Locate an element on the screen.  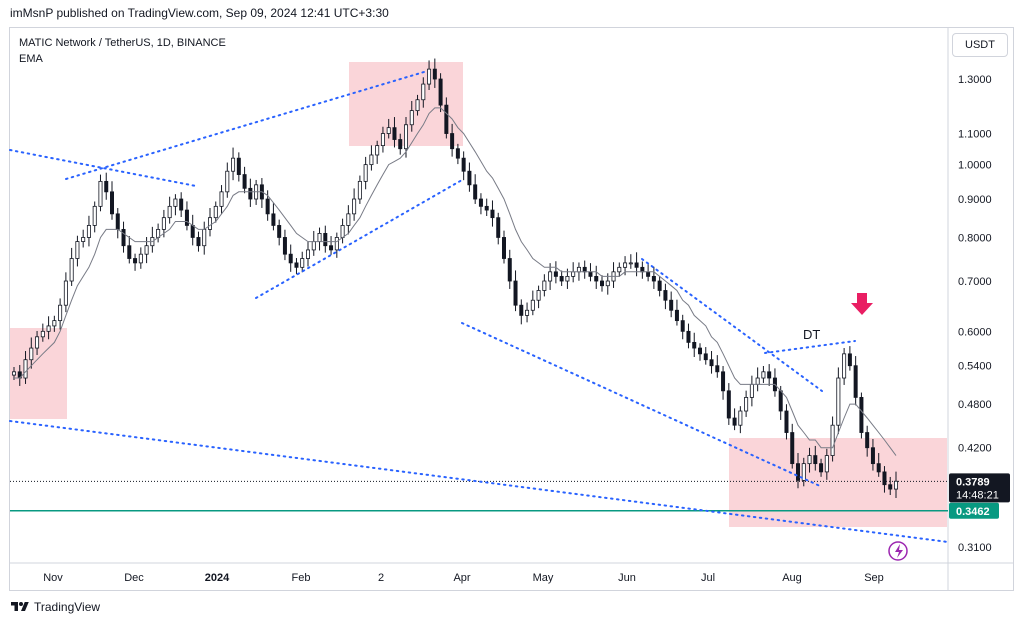
symbol-line: MATIC Network / TetherUS, 1D, BINANCE is located at coordinates (122, 43).